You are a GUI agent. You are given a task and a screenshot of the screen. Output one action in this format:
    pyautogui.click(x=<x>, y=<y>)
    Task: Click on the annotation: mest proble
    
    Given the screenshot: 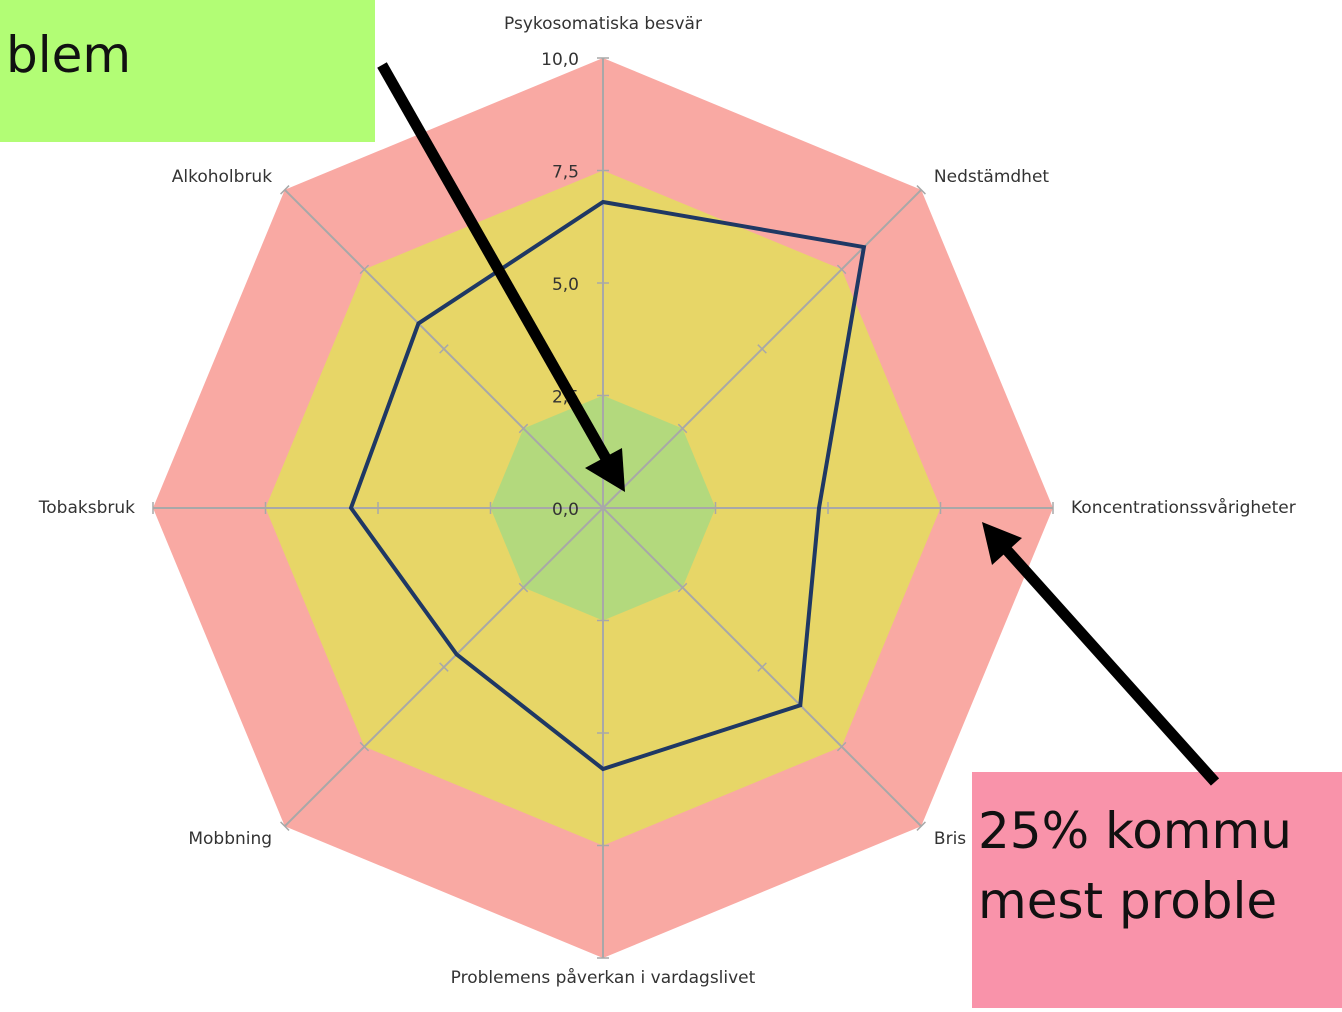 What is the action you would take?
    pyautogui.click(x=1127, y=901)
    